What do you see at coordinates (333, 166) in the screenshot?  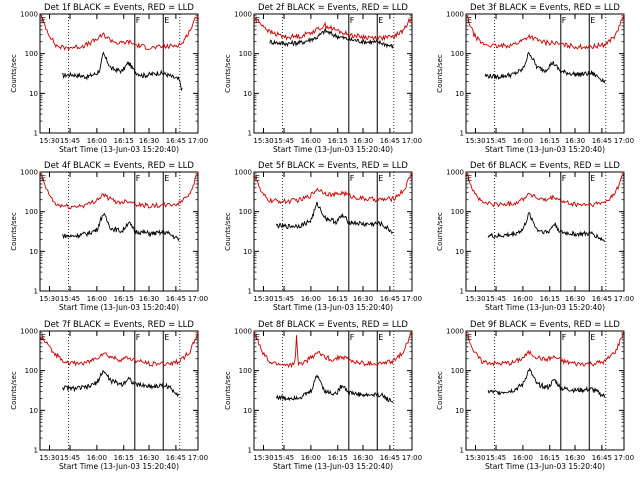 I see `panel-title: Det 5f BLACK = Events, RED = LLD` at bounding box center [333, 166].